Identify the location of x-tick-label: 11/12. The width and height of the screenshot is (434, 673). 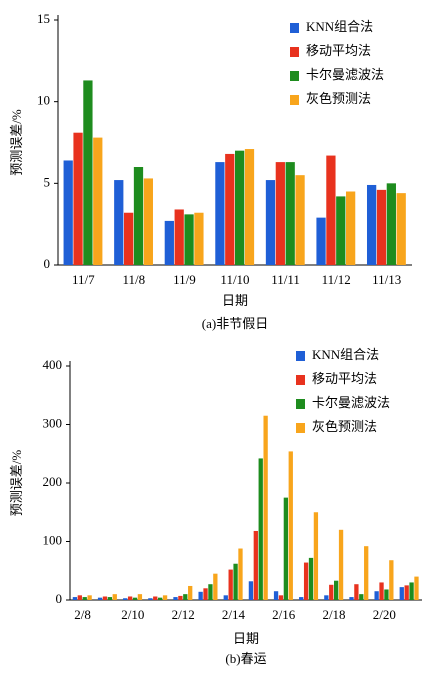
(336, 279).